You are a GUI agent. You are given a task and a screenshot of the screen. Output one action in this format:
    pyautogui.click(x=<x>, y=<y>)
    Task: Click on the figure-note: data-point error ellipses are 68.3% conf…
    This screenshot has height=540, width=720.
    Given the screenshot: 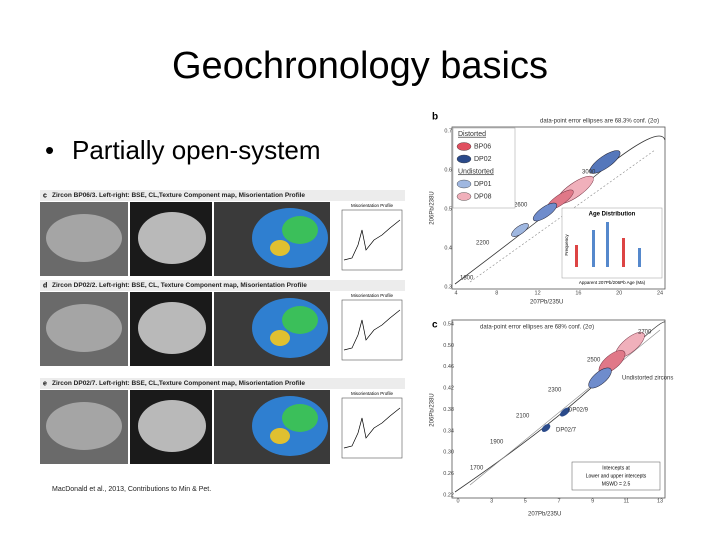 What is the action you would take?
    pyautogui.click(x=599, y=122)
    